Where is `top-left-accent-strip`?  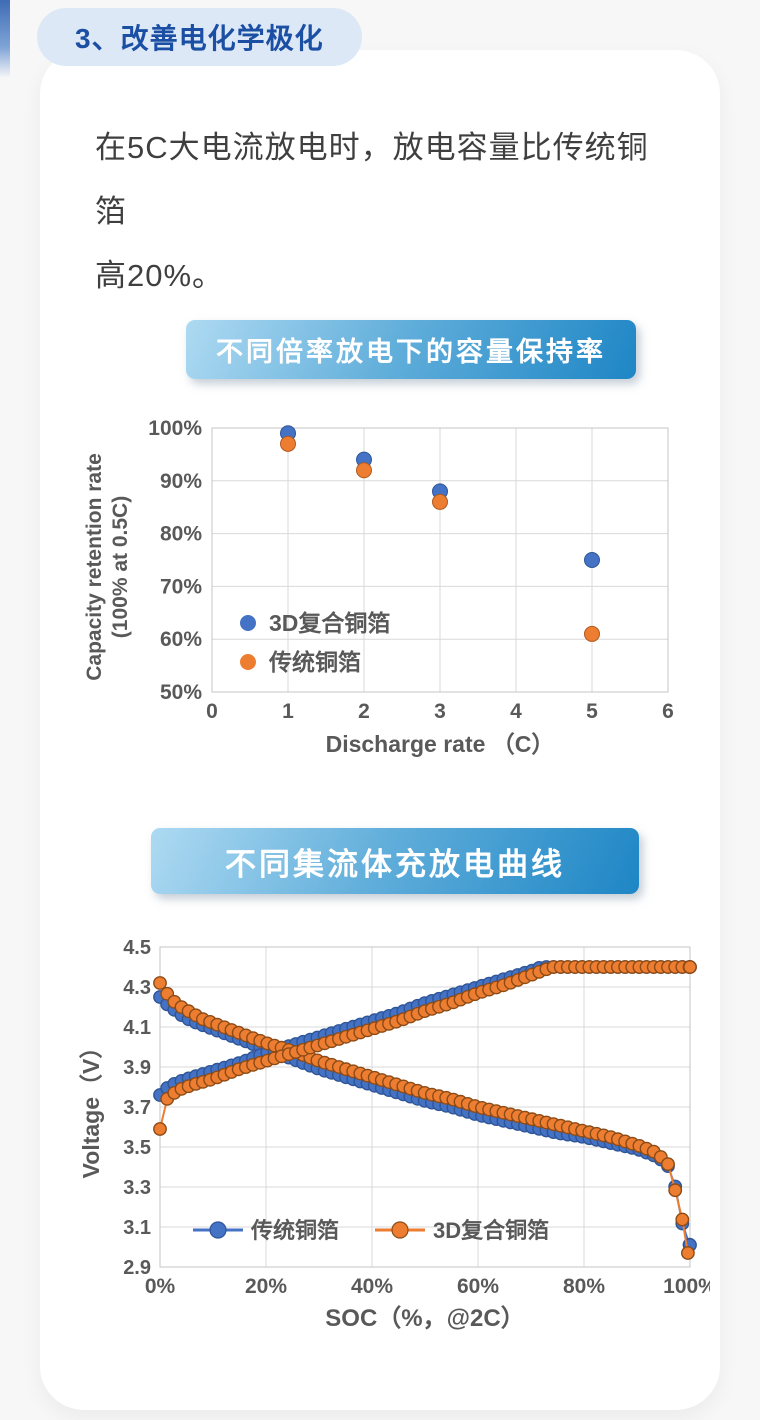
top-left-accent-strip is located at coordinates (5, 39).